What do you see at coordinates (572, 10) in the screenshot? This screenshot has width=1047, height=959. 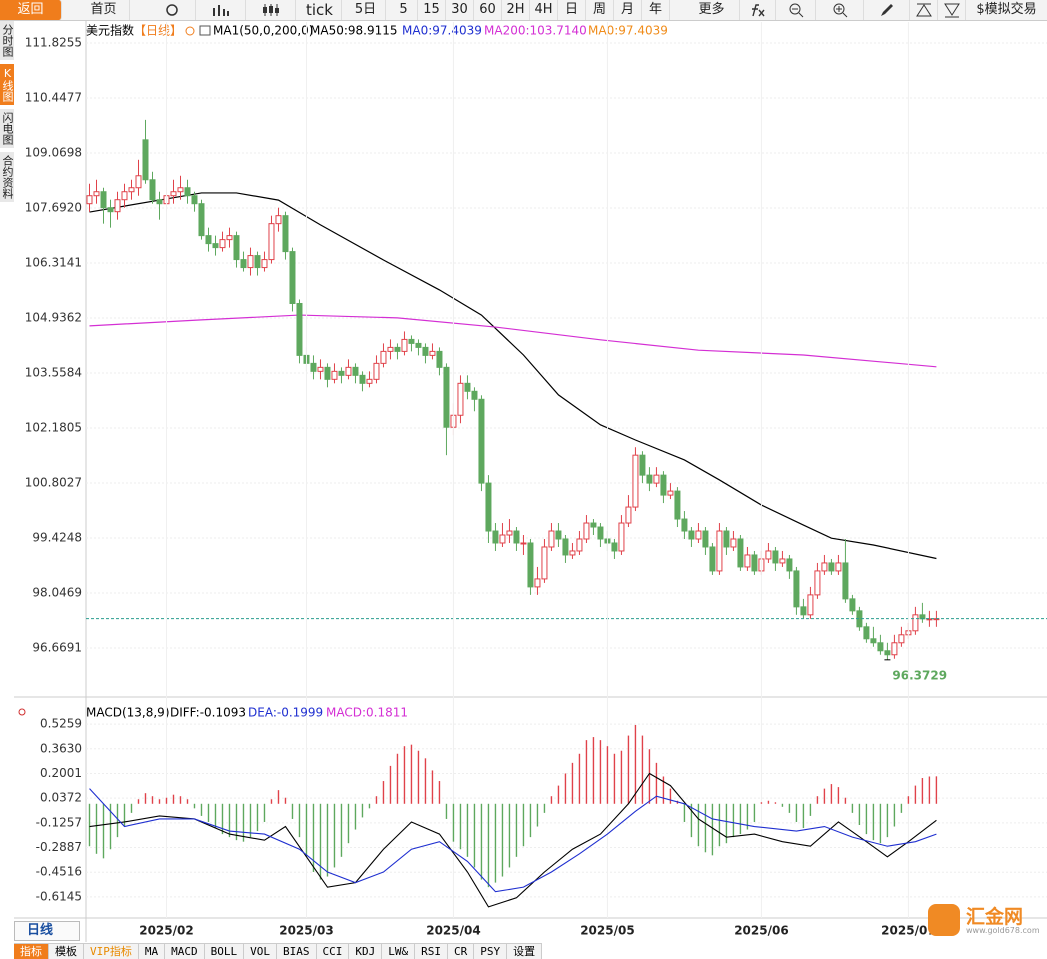 I see `period-item: 日` at bounding box center [572, 10].